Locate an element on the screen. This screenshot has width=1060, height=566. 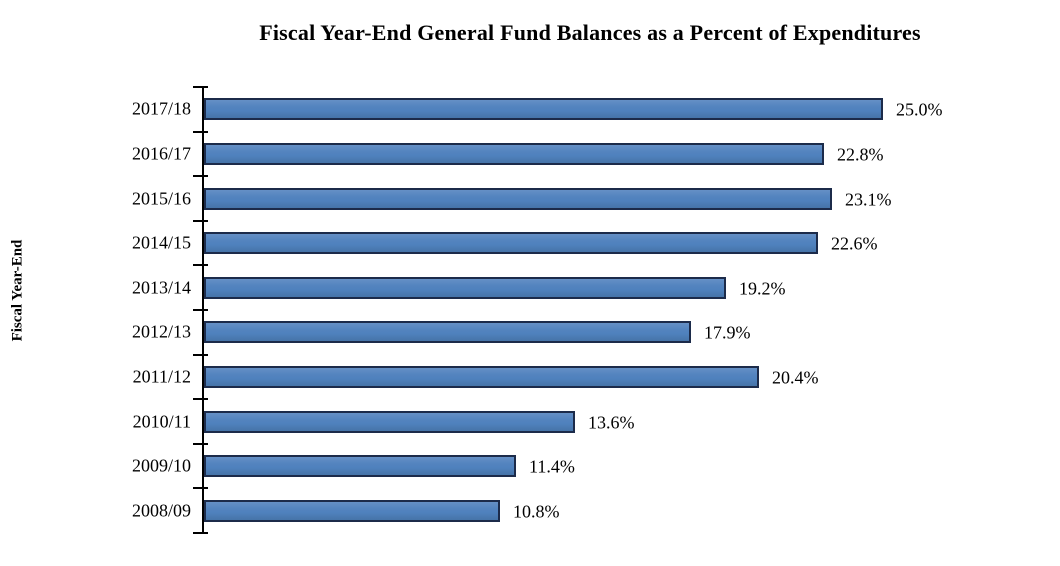
y-axis-title: Fiscal Year-End is located at coordinates (17, 290).